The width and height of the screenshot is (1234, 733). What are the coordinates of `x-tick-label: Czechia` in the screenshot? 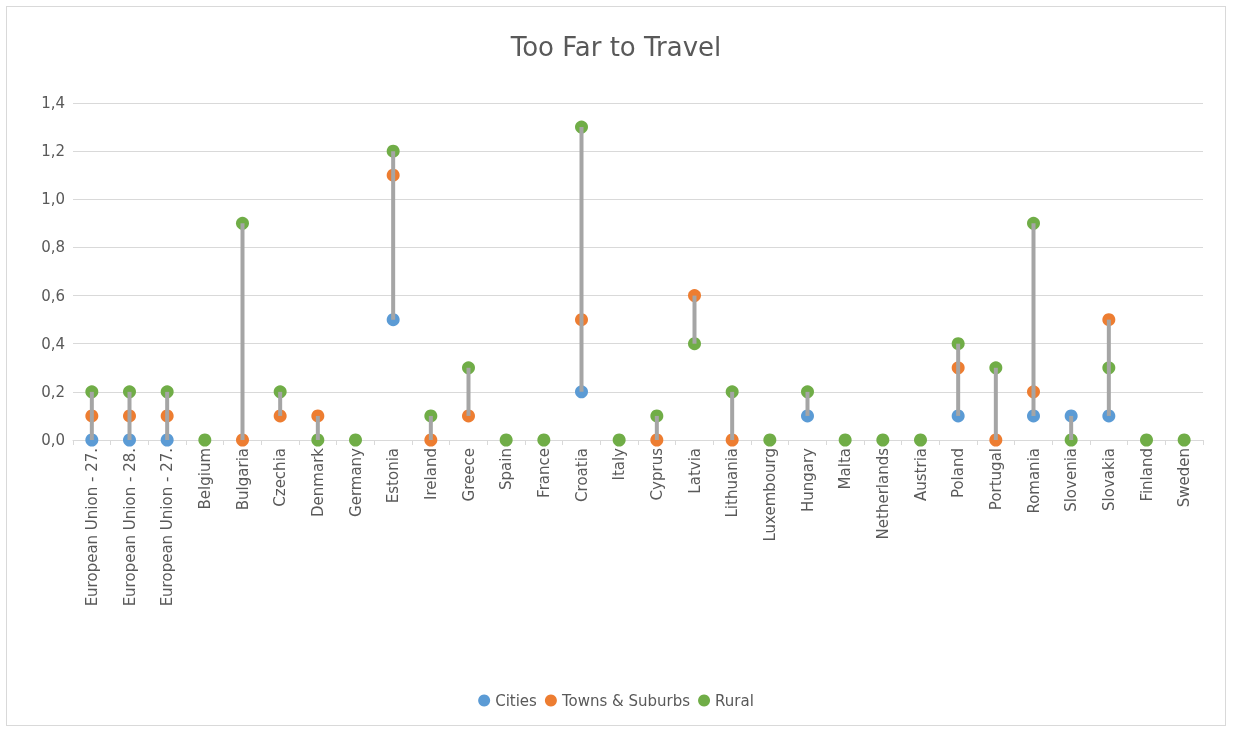 It's located at (280, 477).